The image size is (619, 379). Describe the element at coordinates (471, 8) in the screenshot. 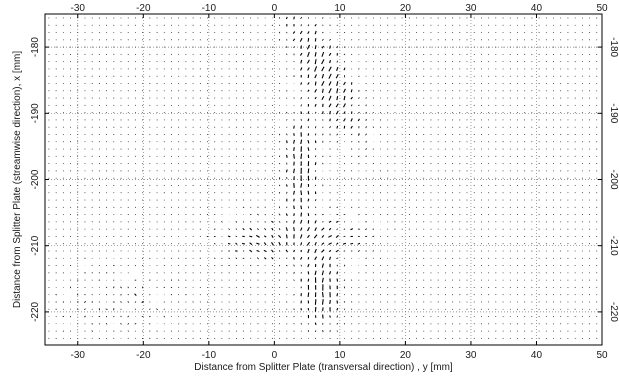

I see `x-tick-label-top-6: 30` at that location.